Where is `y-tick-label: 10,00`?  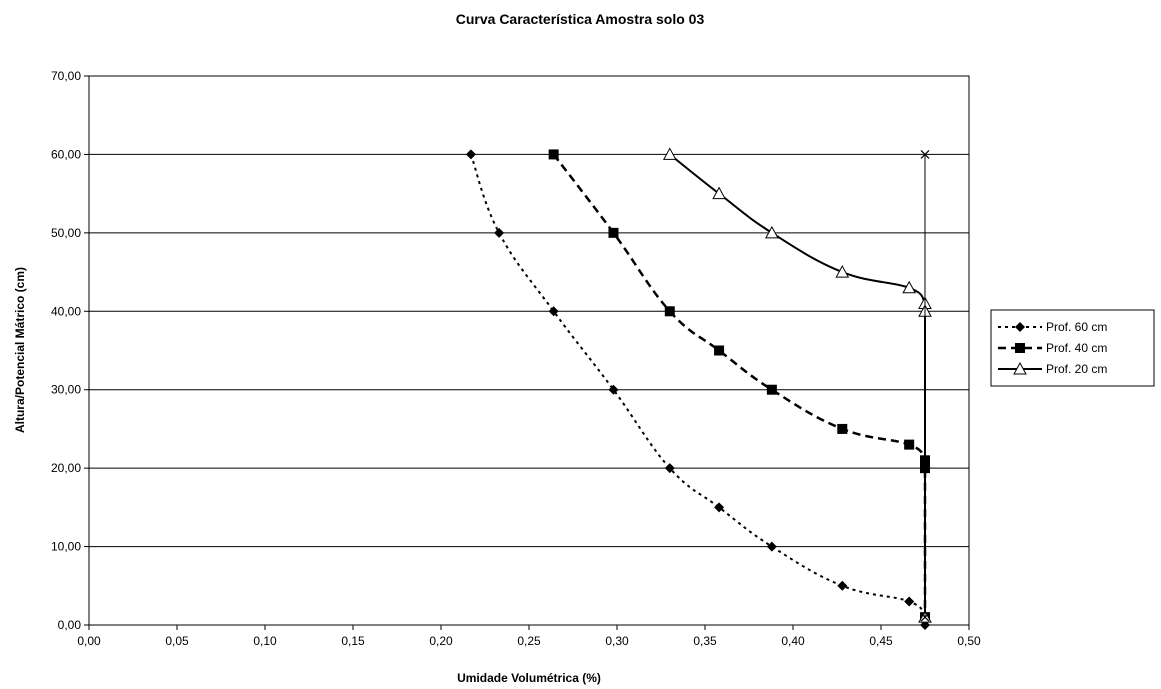
y-tick-label: 10,00 is located at coordinates (66, 547).